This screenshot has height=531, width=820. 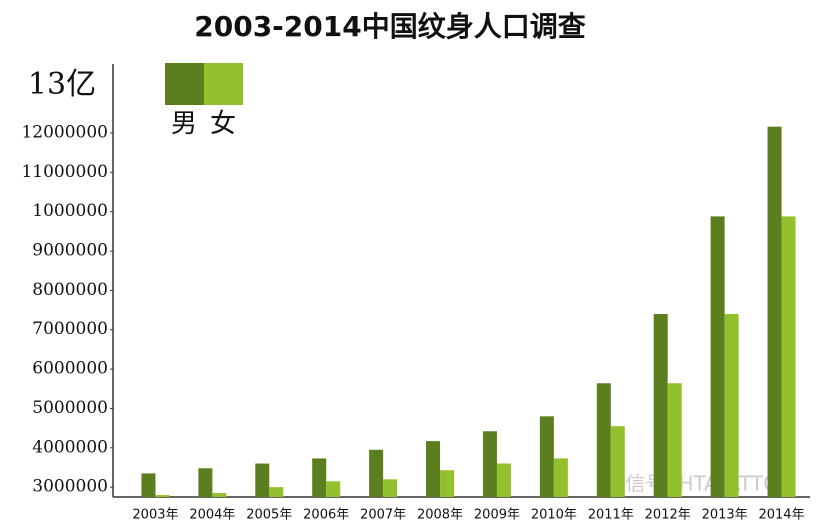 What do you see at coordinates (70, 251) in the screenshot?
I see `y-tick-label: 9000000` at bounding box center [70, 251].